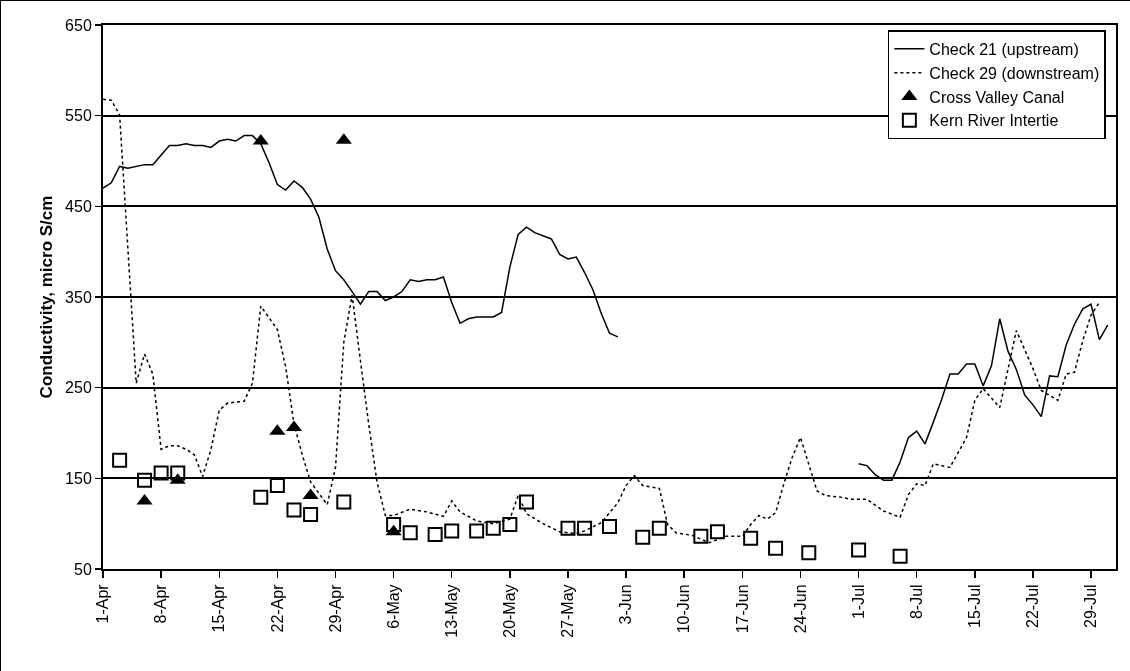 The width and height of the screenshot is (1130, 671). What do you see at coordinates (83, 569) in the screenshot?
I see `y-tick-label: 50` at bounding box center [83, 569].